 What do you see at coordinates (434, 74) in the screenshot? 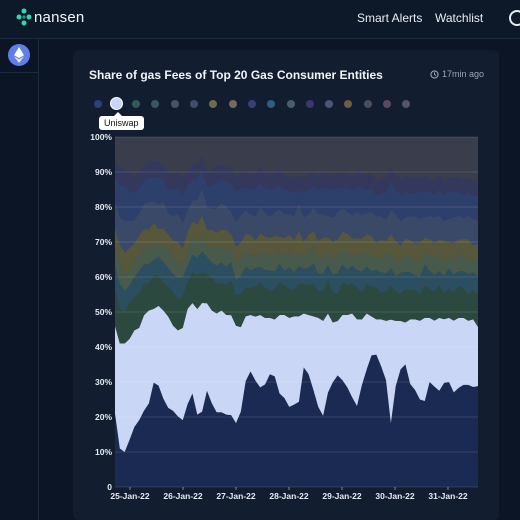
I see `clock-refresh-icon` at bounding box center [434, 74].